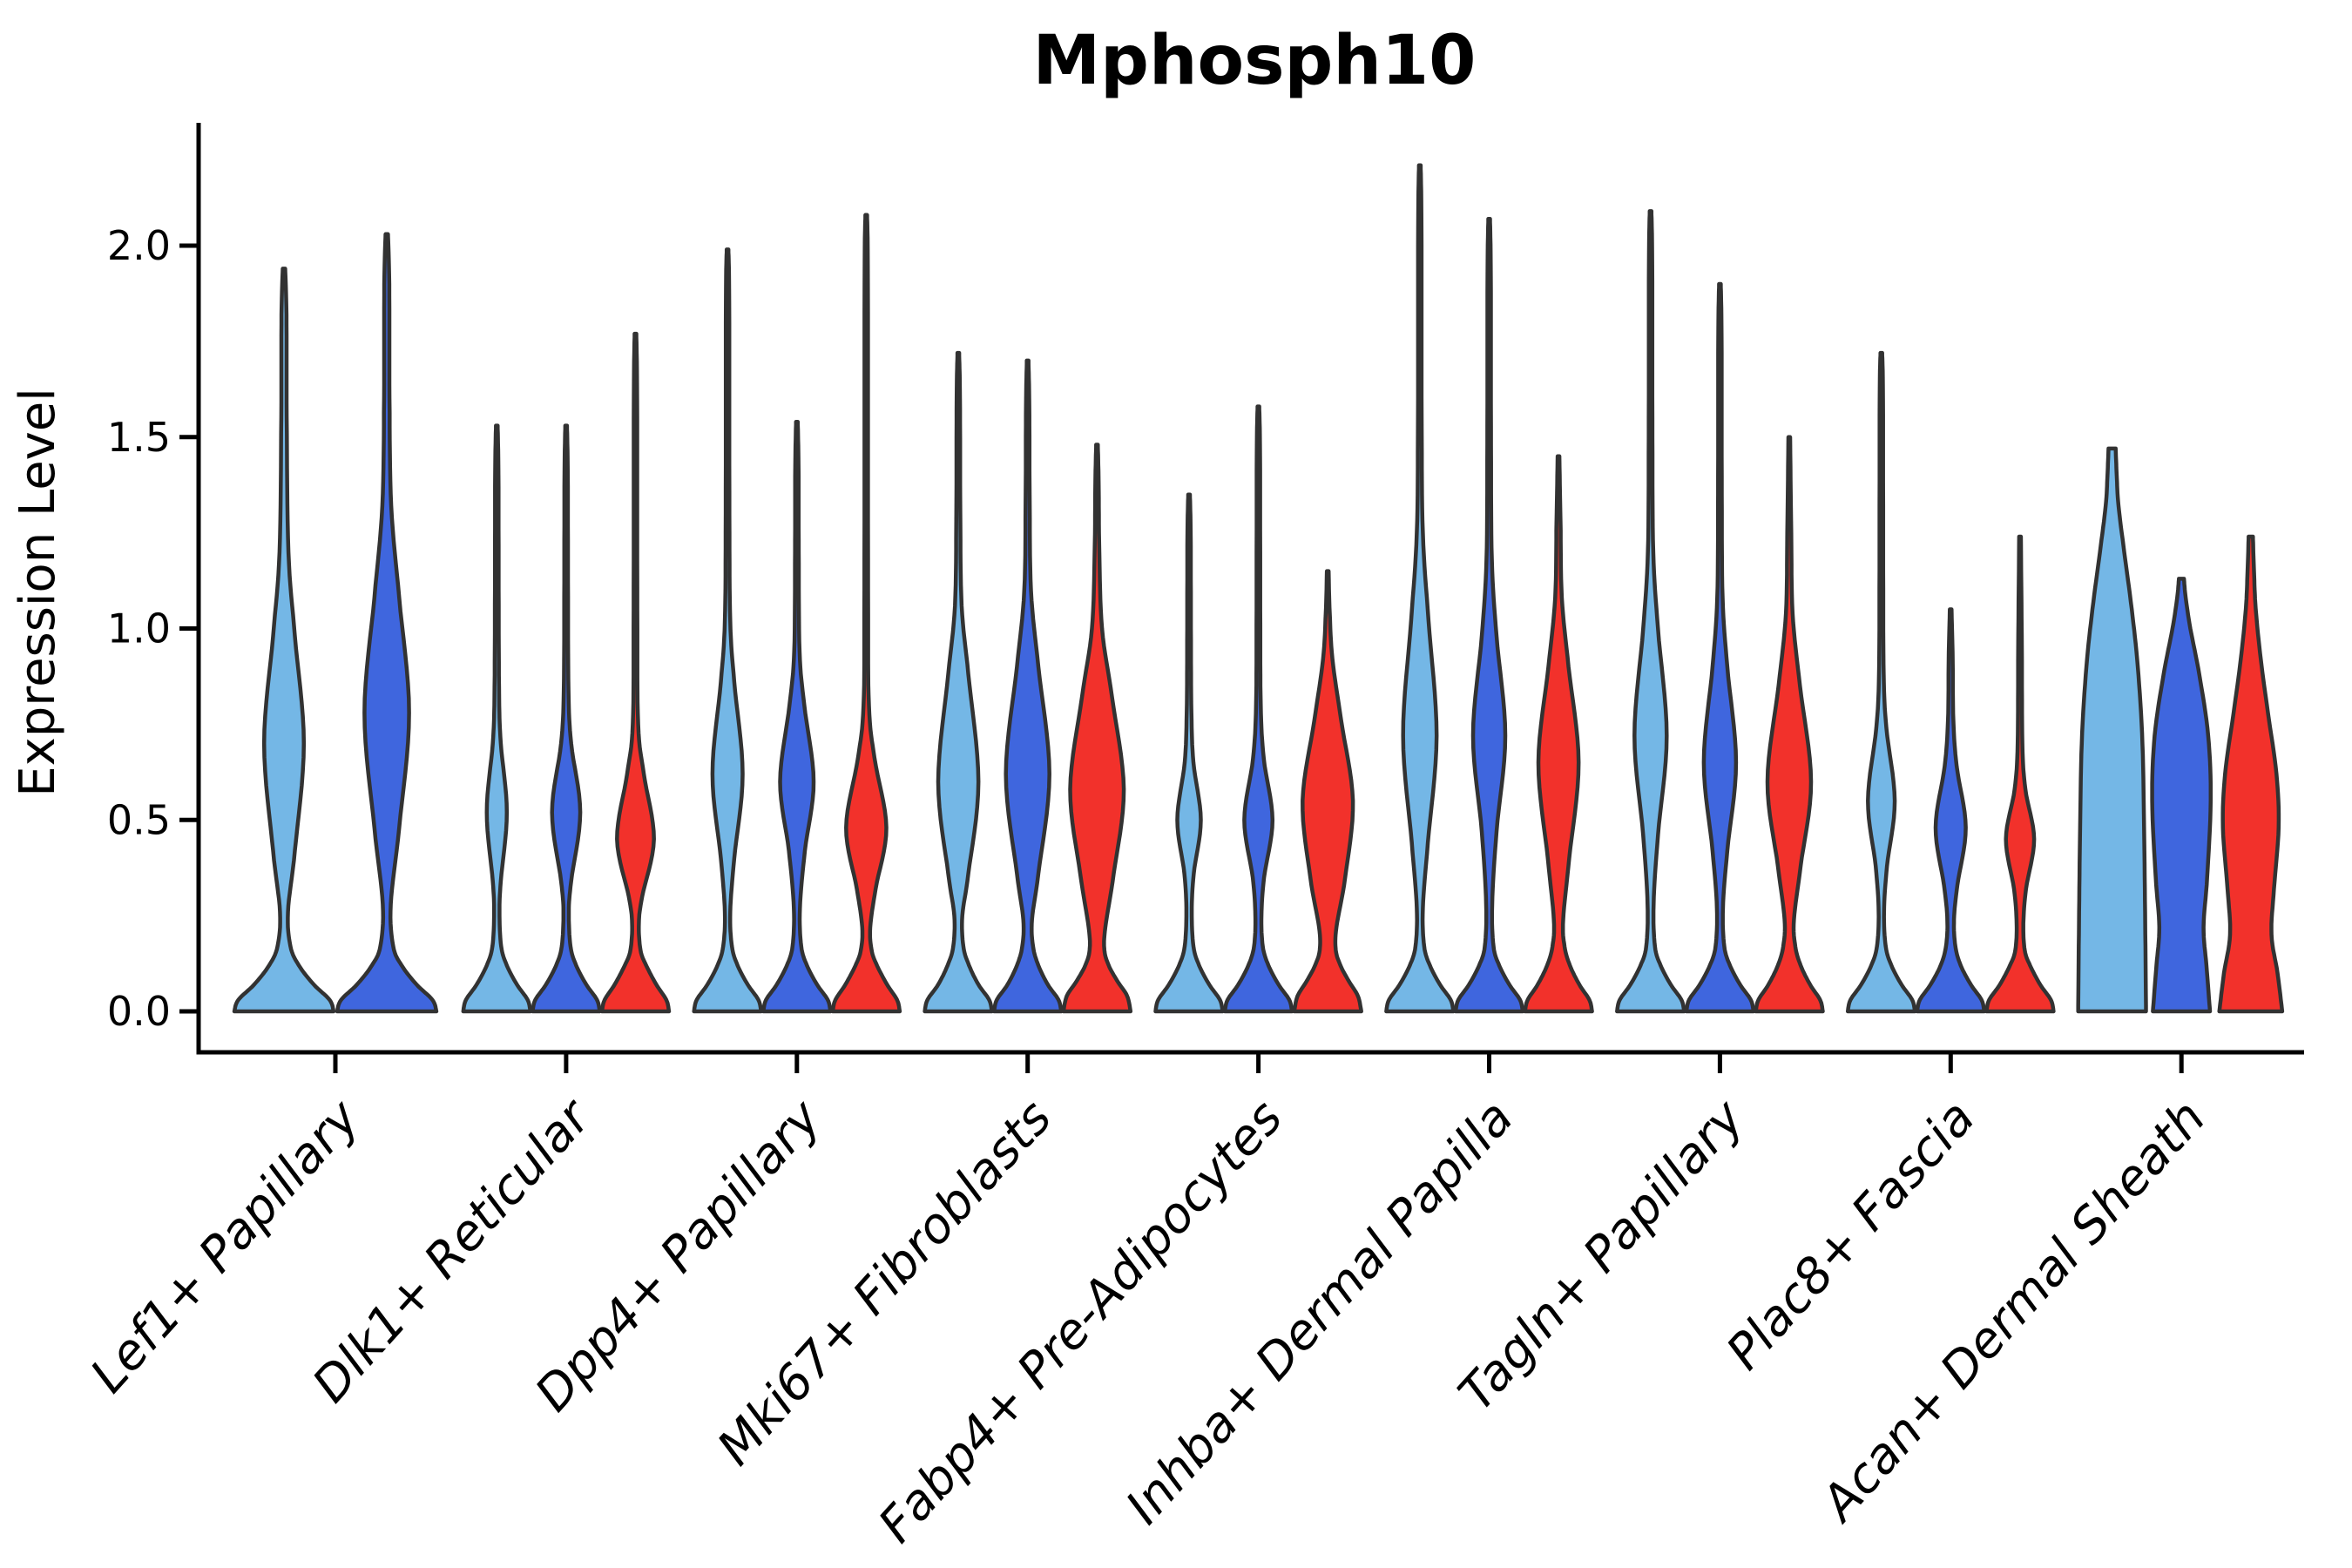  Describe the element at coordinates (1319, 1312) in the screenshot. I see `x-category-label: Inhba+ Dermal Papilla` at that location.